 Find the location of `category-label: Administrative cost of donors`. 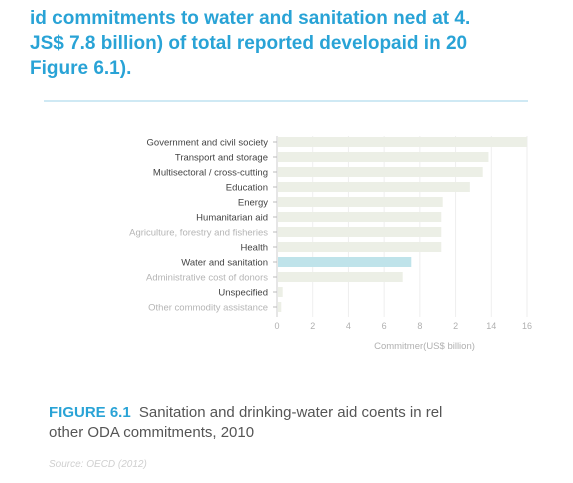

category-label: Administrative cost of donors is located at coordinates (207, 278).